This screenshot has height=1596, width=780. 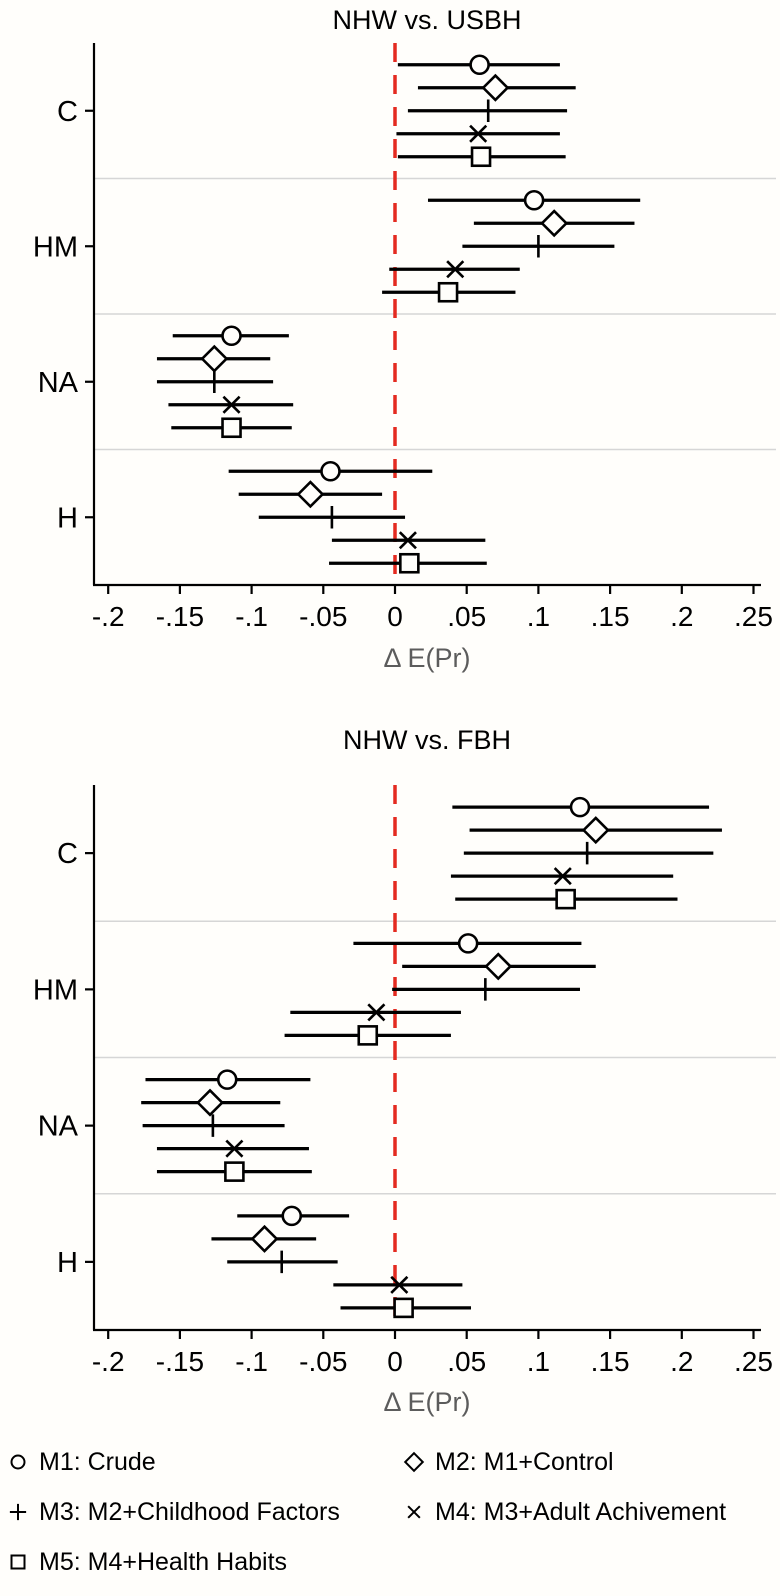 What do you see at coordinates (427, 740) in the screenshot?
I see `panel2-title: NHW vs. FBH` at bounding box center [427, 740].